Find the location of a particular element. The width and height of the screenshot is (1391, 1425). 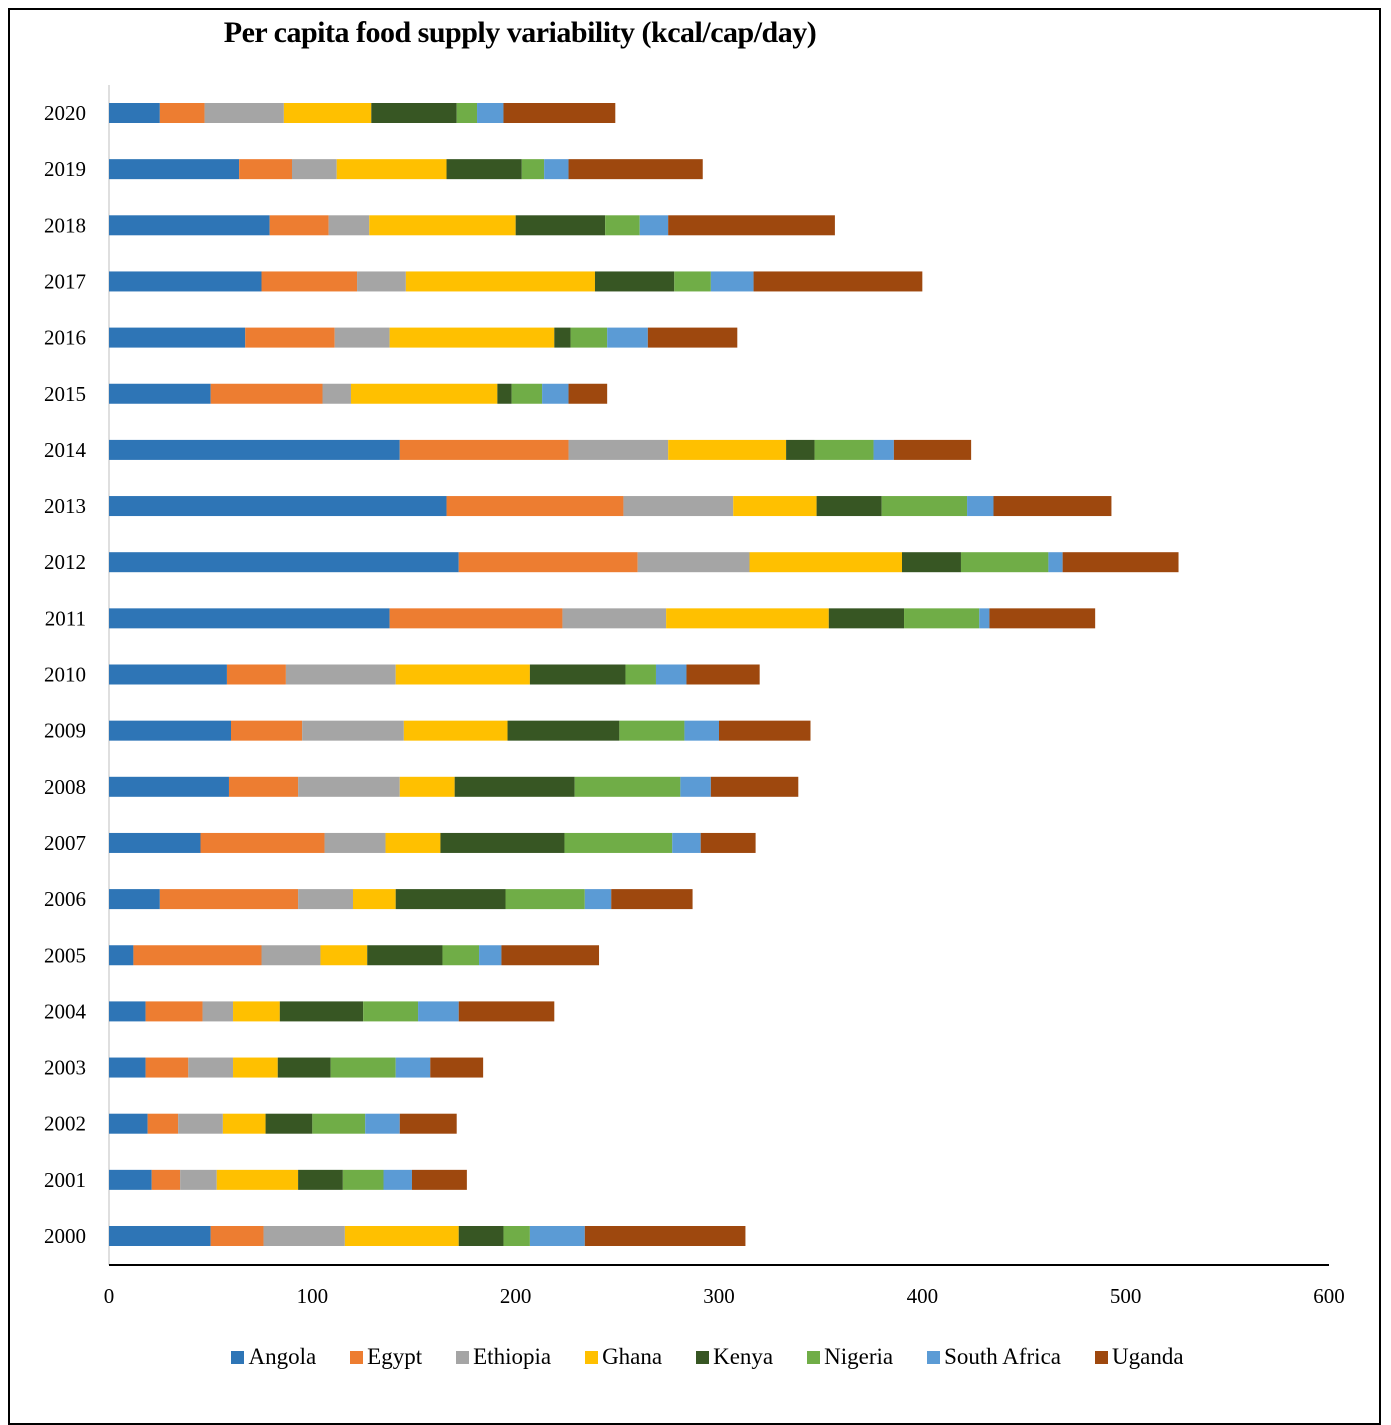

bar-angola-2014 is located at coordinates (254, 449).